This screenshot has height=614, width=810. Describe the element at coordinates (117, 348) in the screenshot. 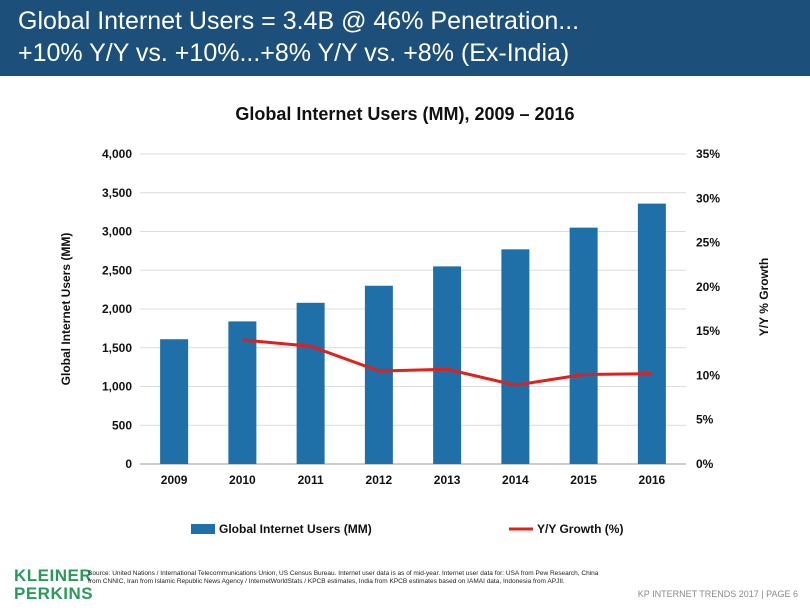

I see `y-tick-label: 1,500` at that location.